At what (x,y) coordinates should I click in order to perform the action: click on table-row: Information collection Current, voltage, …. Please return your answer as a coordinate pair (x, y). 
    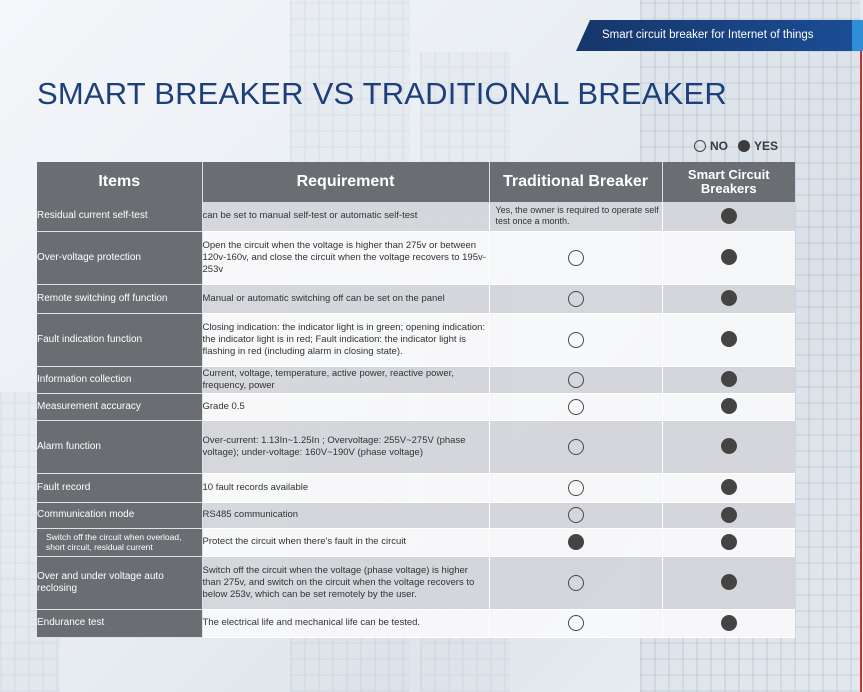
    Looking at the image, I should click on (416, 380).